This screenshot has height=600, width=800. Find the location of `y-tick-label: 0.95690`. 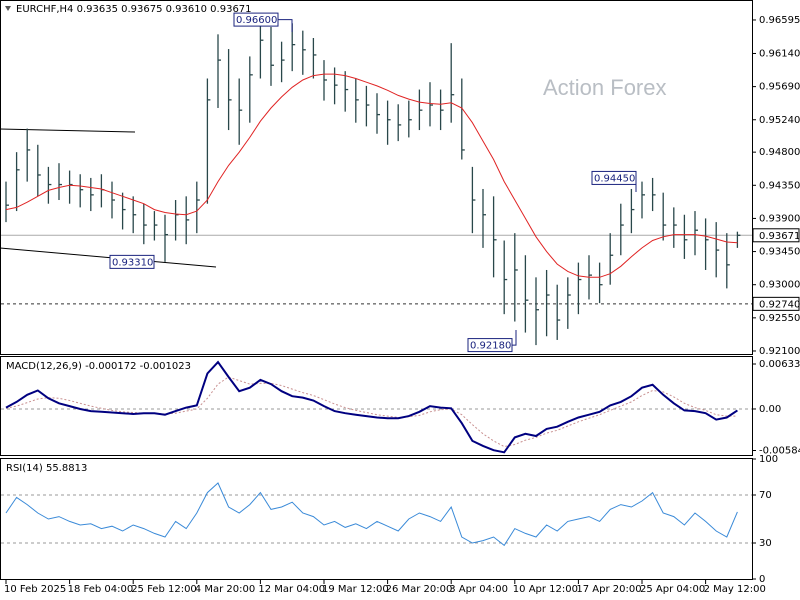

y-tick-label: 0.95690 is located at coordinates (779, 87).